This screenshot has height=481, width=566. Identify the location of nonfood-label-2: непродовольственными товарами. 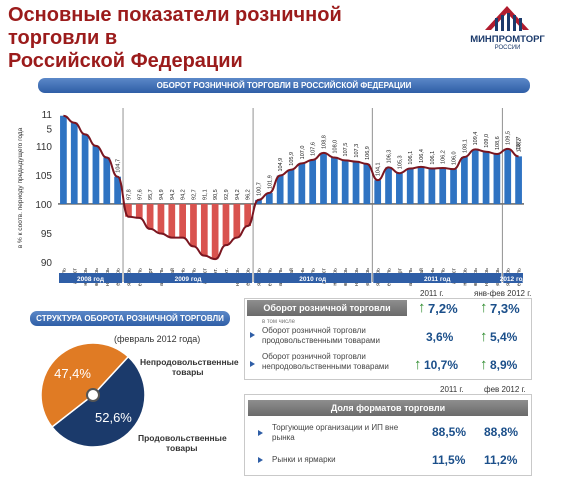
(325, 366).